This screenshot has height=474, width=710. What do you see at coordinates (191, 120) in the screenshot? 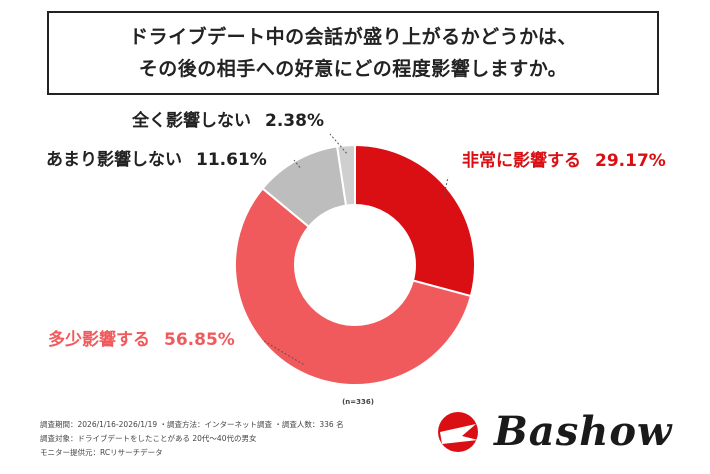
I see `slice-label-text: 全く影響しない` at bounding box center [191, 120].